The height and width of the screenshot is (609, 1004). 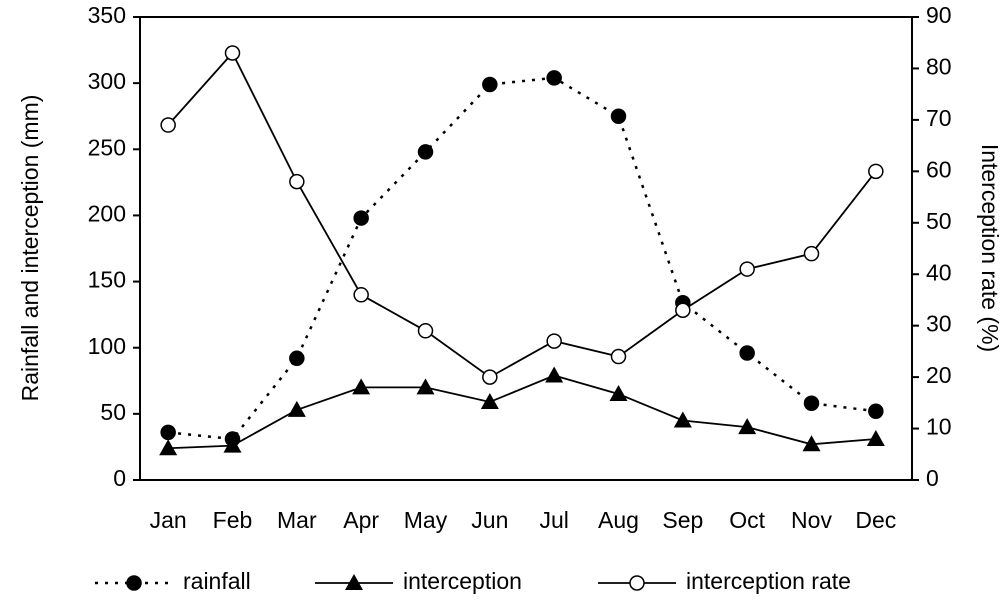 What do you see at coordinates (30, 248) in the screenshot?
I see `y-axis-label: Rainfall and interception (mm)` at bounding box center [30, 248].